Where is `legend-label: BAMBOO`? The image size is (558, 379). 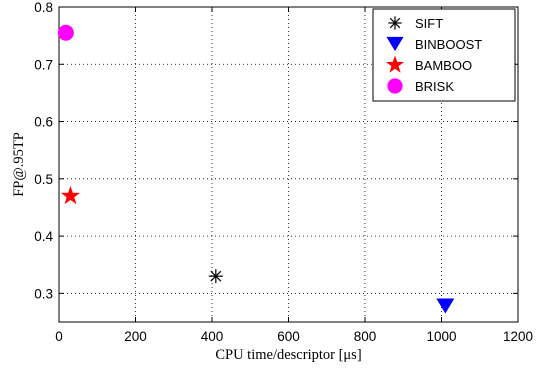
legend-label: BAMBOO is located at coordinates (443, 65).